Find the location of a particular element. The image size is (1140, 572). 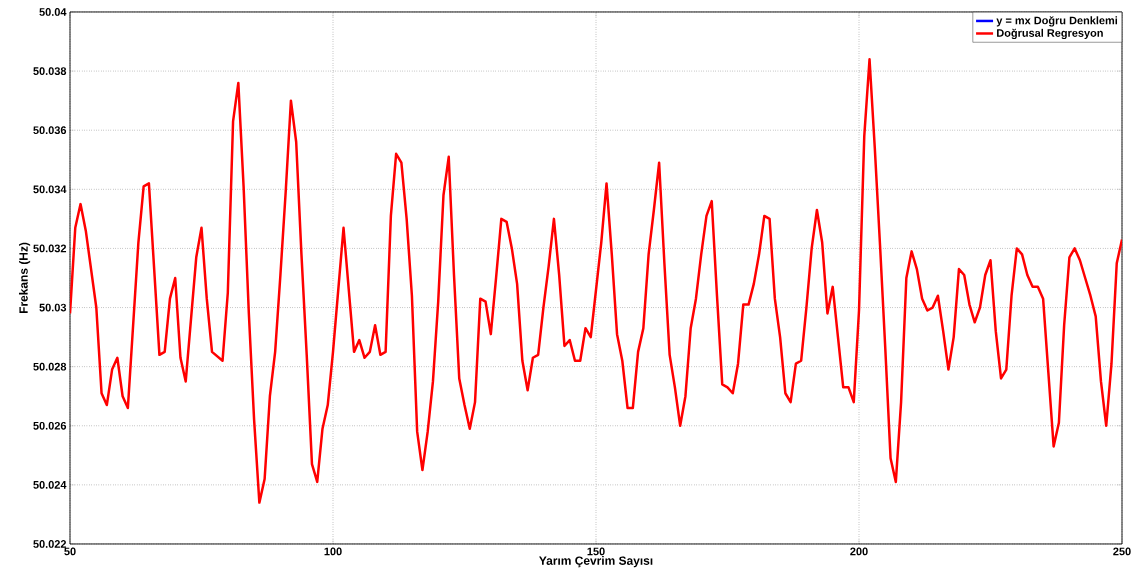

y-tick-label: 50.03 is located at coordinates (53, 307).